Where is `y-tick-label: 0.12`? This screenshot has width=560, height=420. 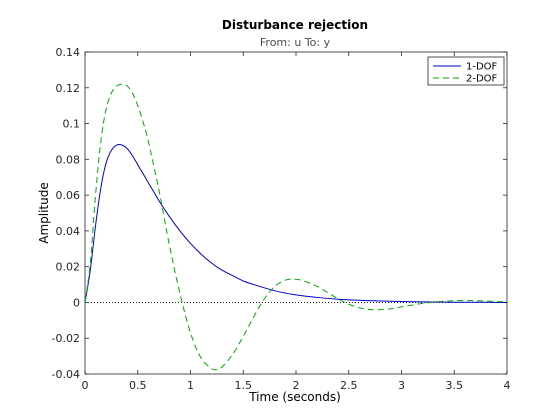
y-tick-label: 0.12 is located at coordinates (68, 88).